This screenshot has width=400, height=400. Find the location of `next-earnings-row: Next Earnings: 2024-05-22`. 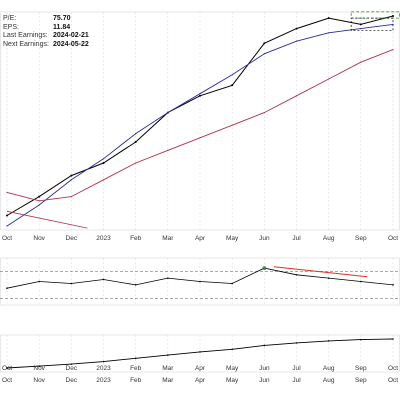

next-earnings-row: Next Earnings: 2024-05-22 is located at coordinates (46, 45).